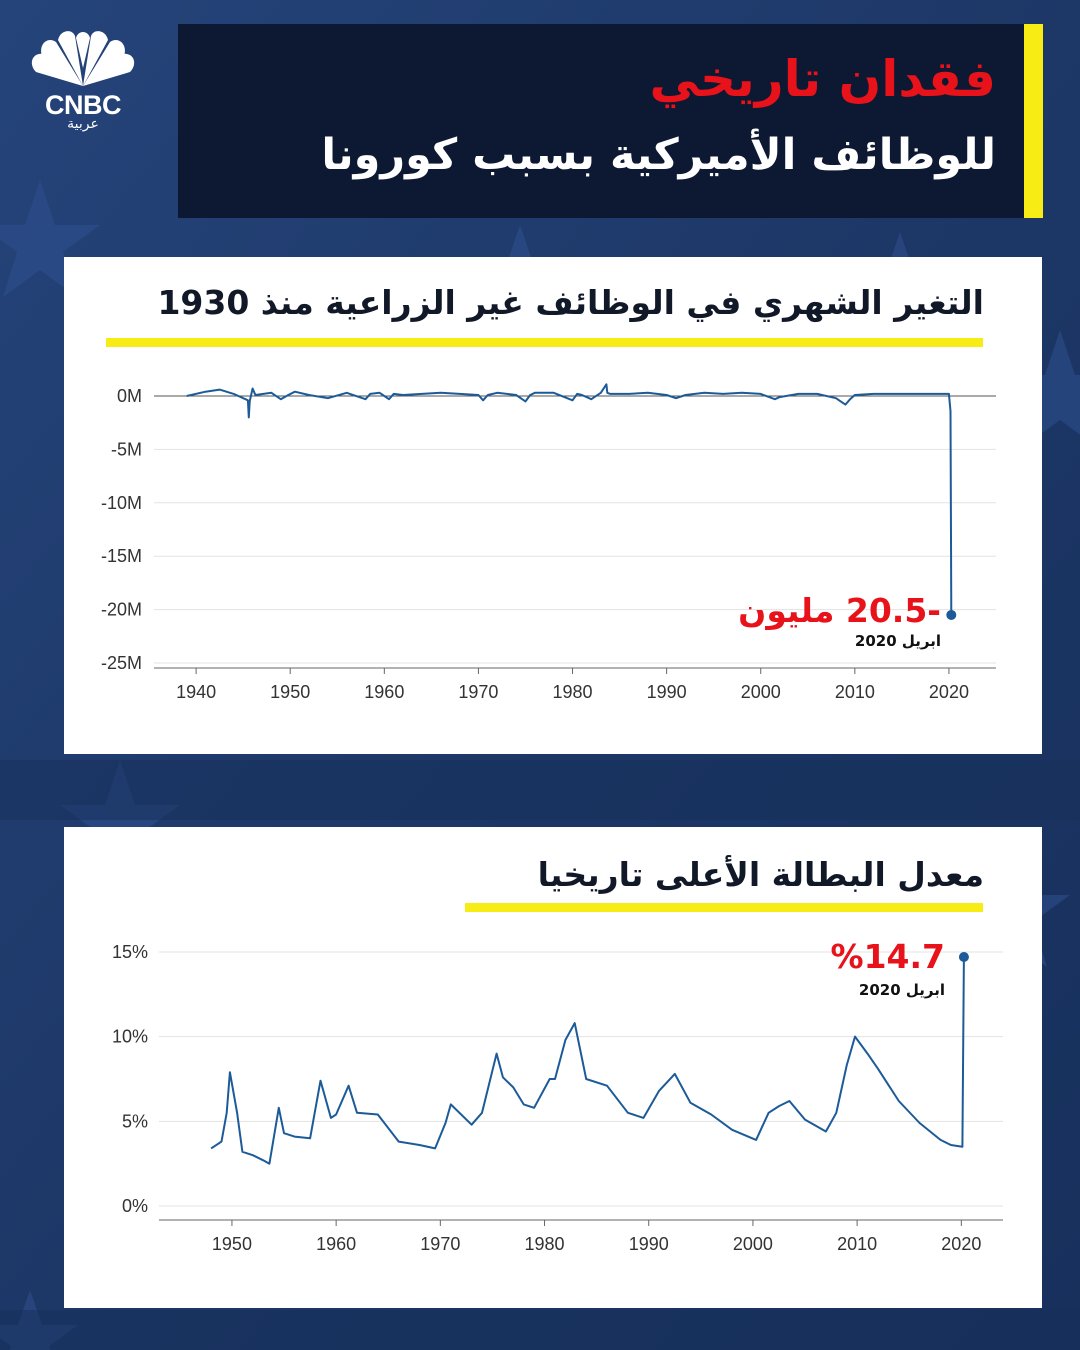 The image size is (1080, 1350). Describe the element at coordinates (196, 692) in the screenshot. I see `x-tick-label: 1940` at that location.